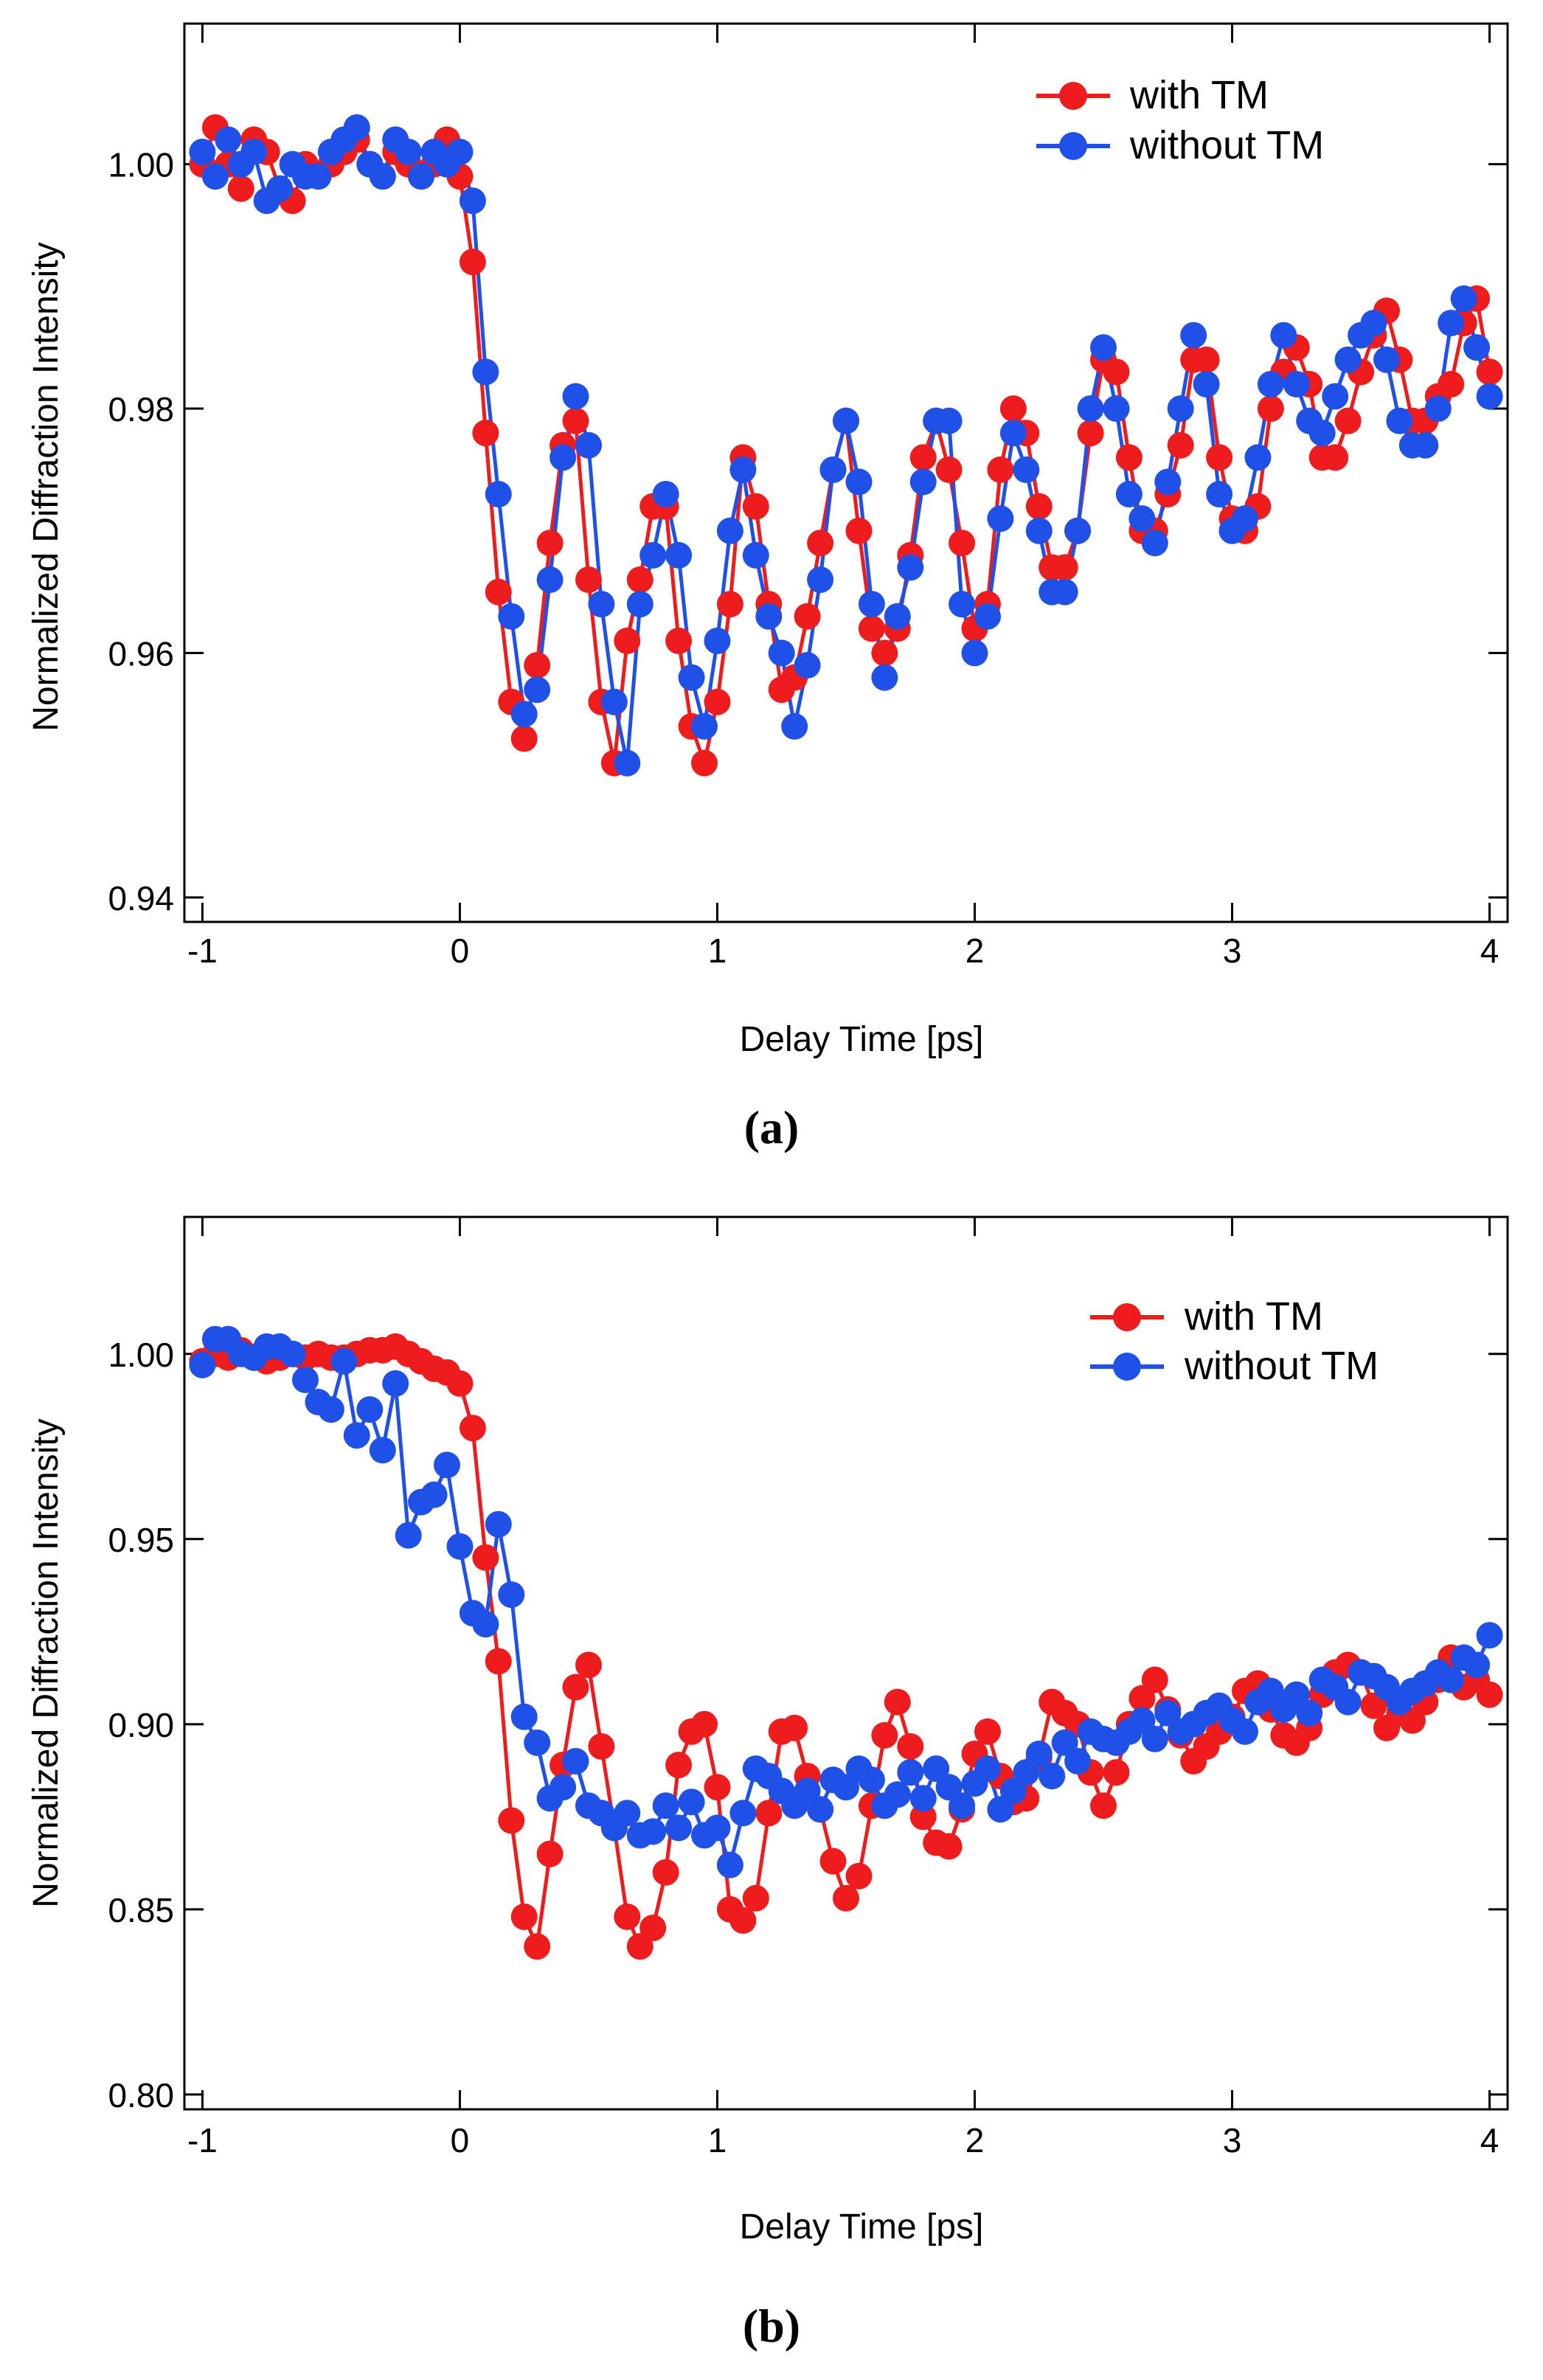  What do you see at coordinates (772, 1127) in the screenshot?
I see `panel-label-a: (a)` at bounding box center [772, 1127].